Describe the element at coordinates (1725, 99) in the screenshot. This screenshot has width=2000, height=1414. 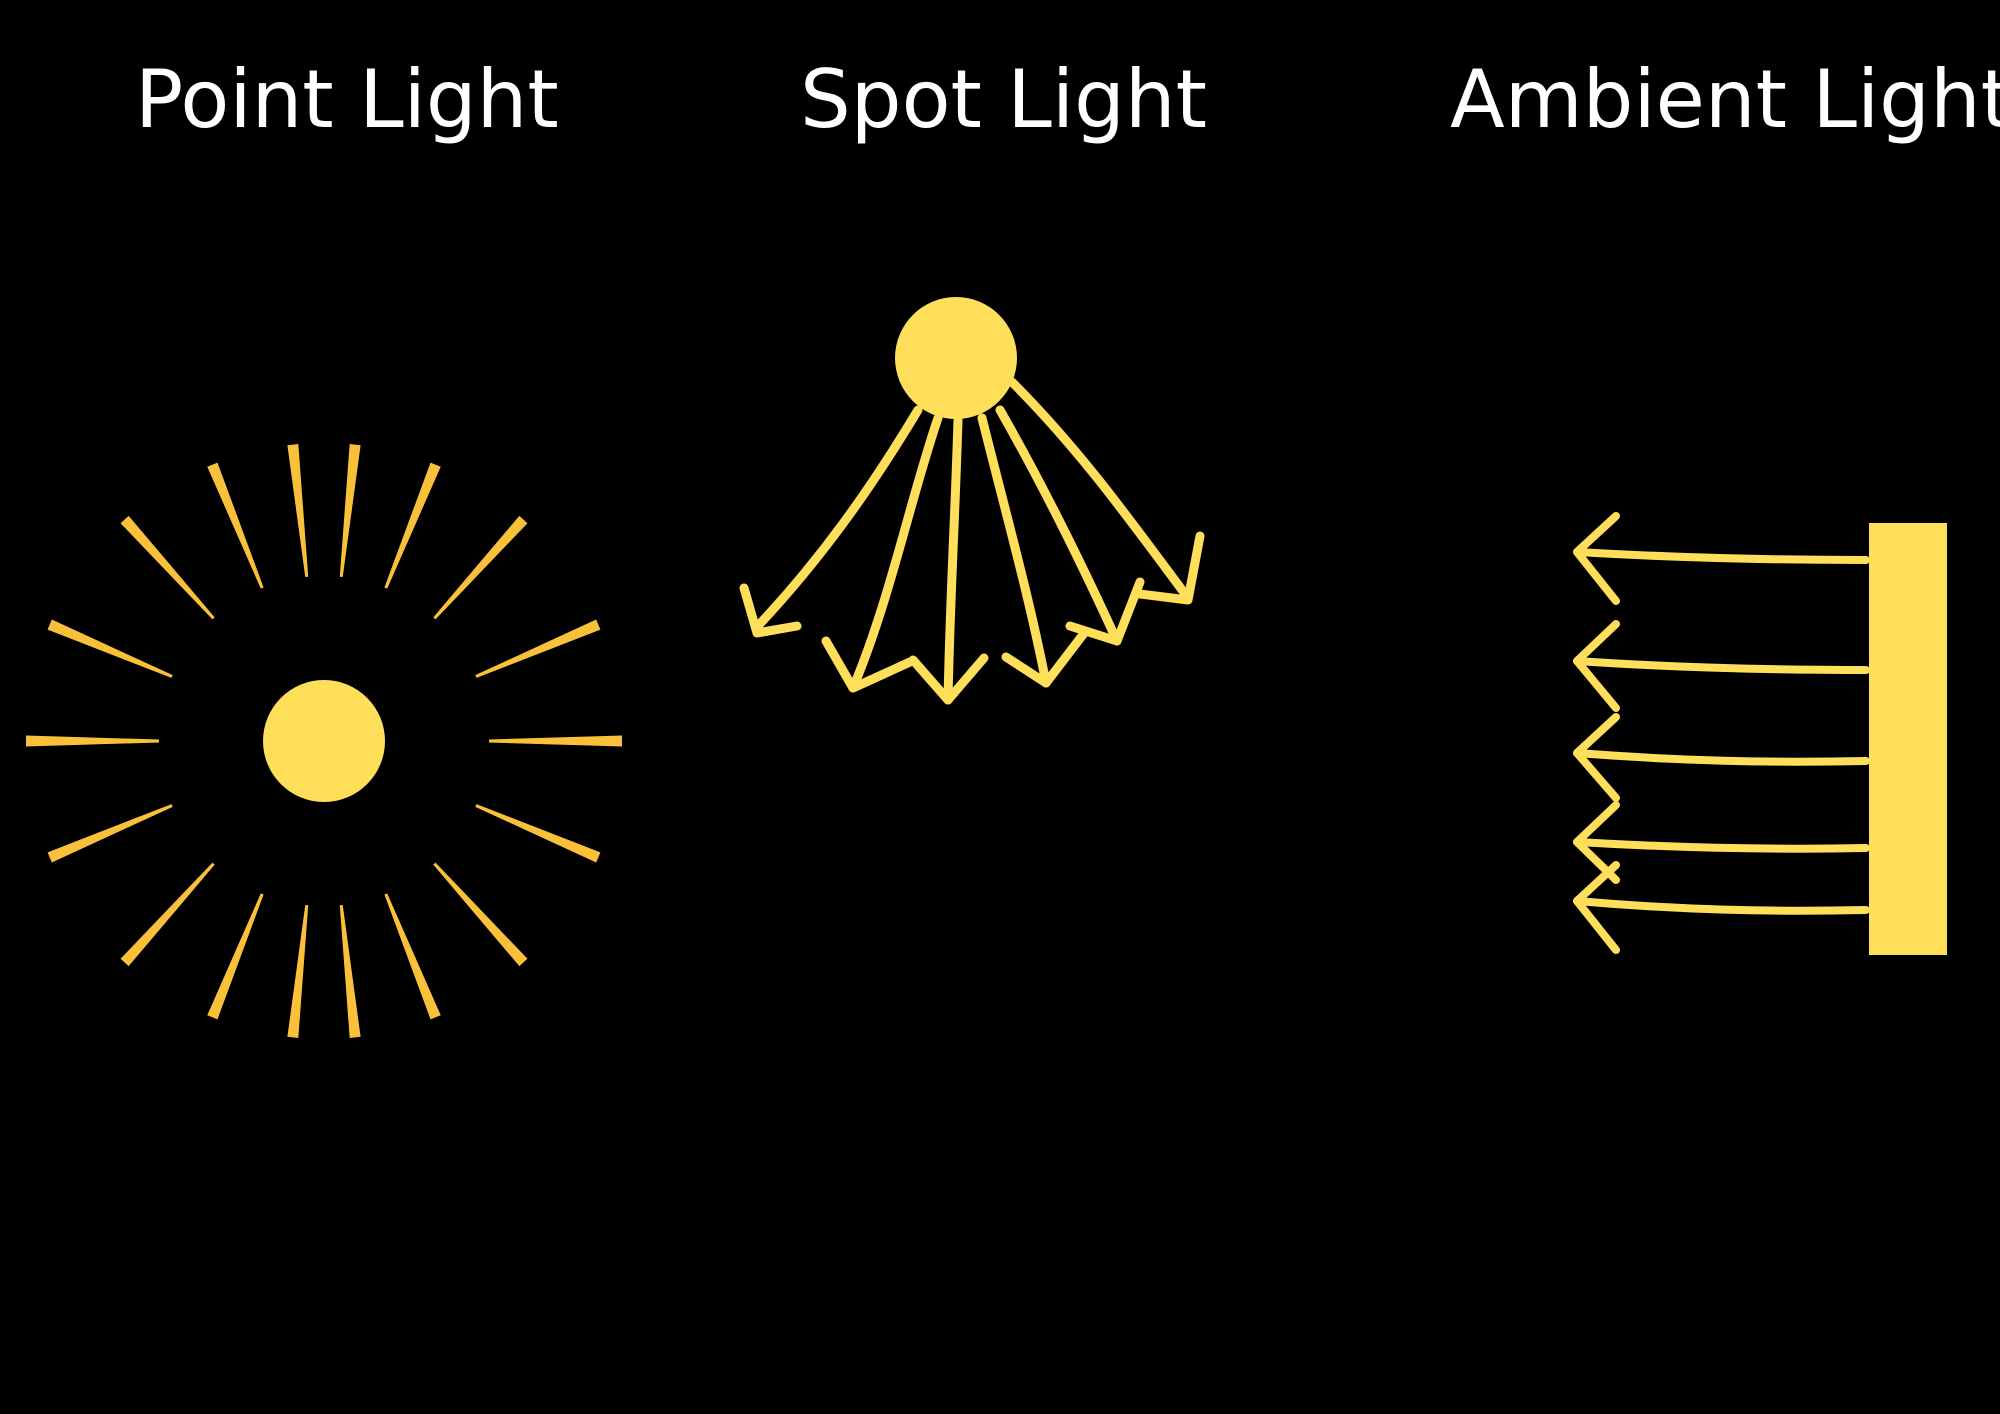
I see `ambient-light-title: Ambient Light` at that location.